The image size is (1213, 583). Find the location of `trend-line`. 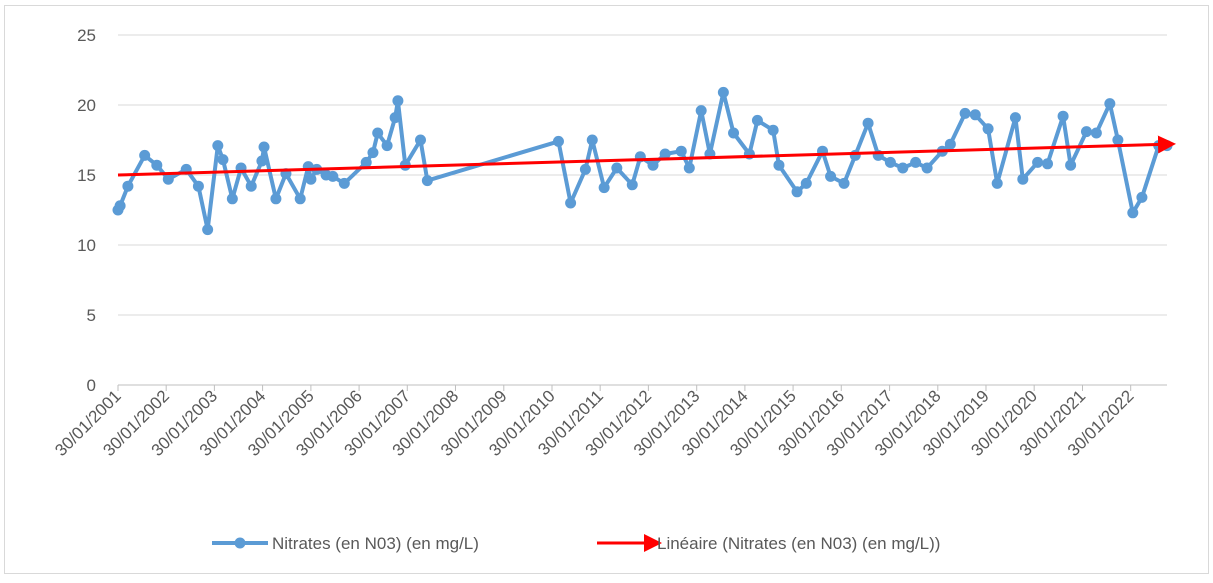

trend-line is located at coordinates (646, 156).